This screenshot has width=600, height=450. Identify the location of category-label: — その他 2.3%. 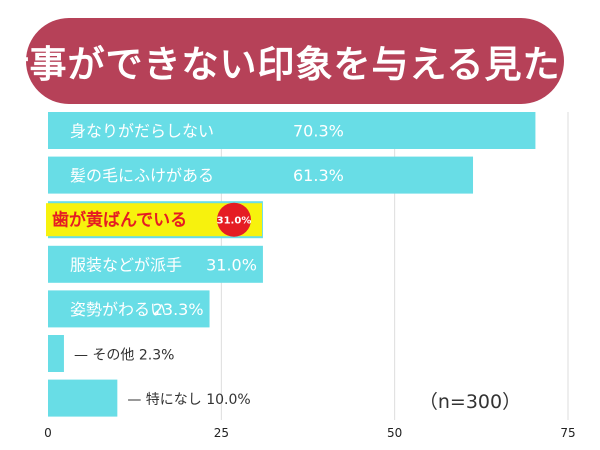
(124, 356).